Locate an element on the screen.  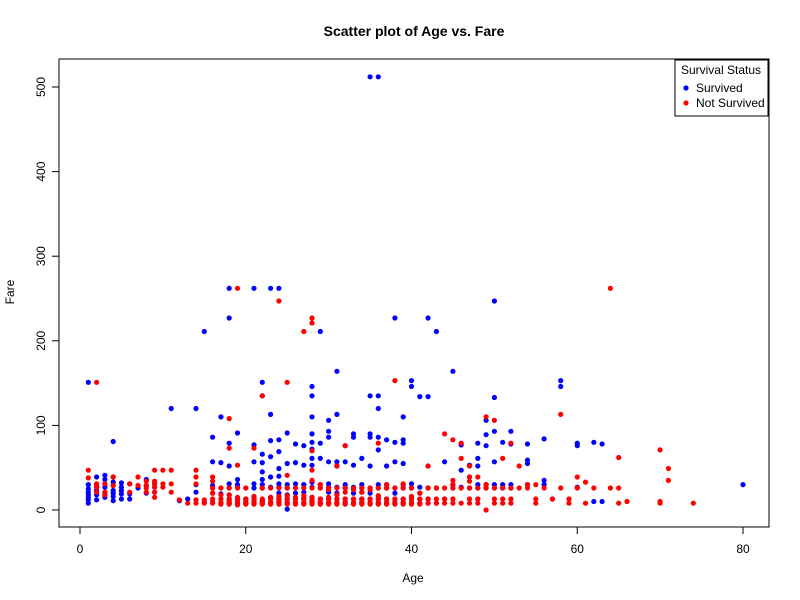
x-axis-label: Age is located at coordinates (413, 578).